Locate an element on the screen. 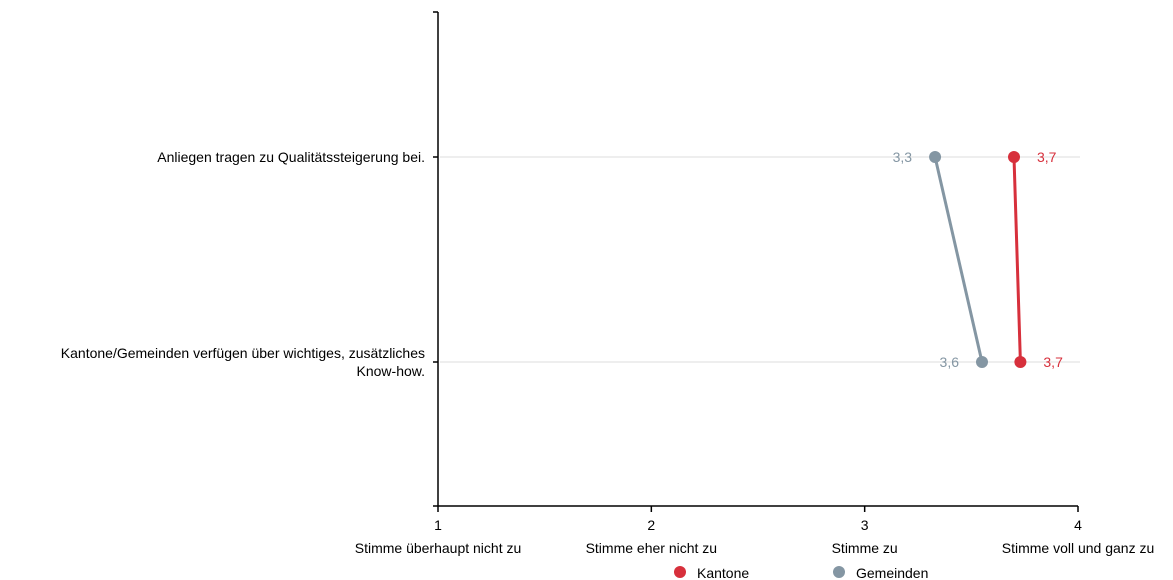 This screenshot has height=580, width=1173. legend-marker-kantone is located at coordinates (680, 572).